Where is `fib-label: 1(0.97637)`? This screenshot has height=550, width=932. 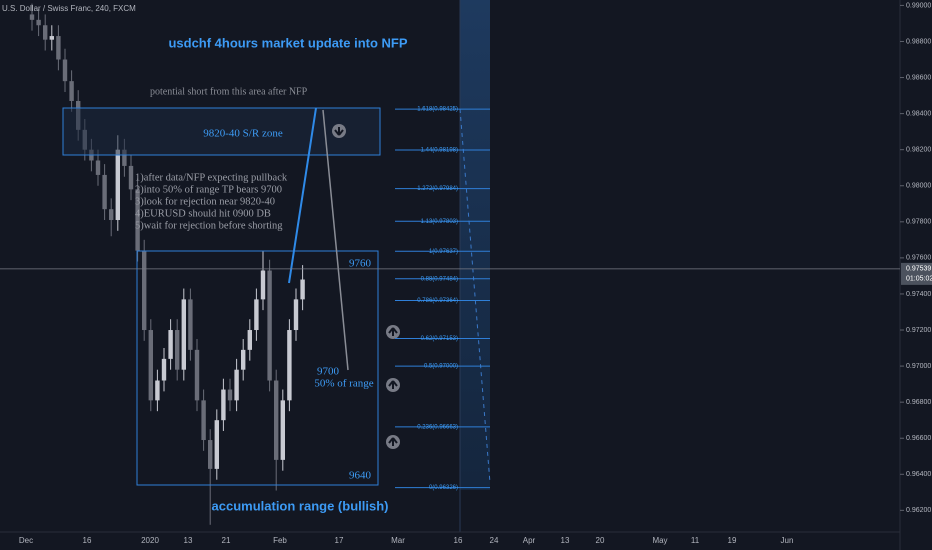
fib-label: 1(0.97637) is located at coordinates (443, 252).